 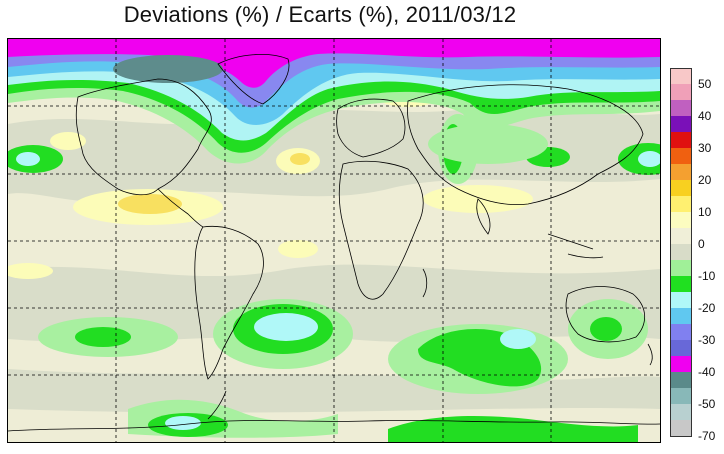 I want to click on legend-label: 30, so click(x=705, y=148).